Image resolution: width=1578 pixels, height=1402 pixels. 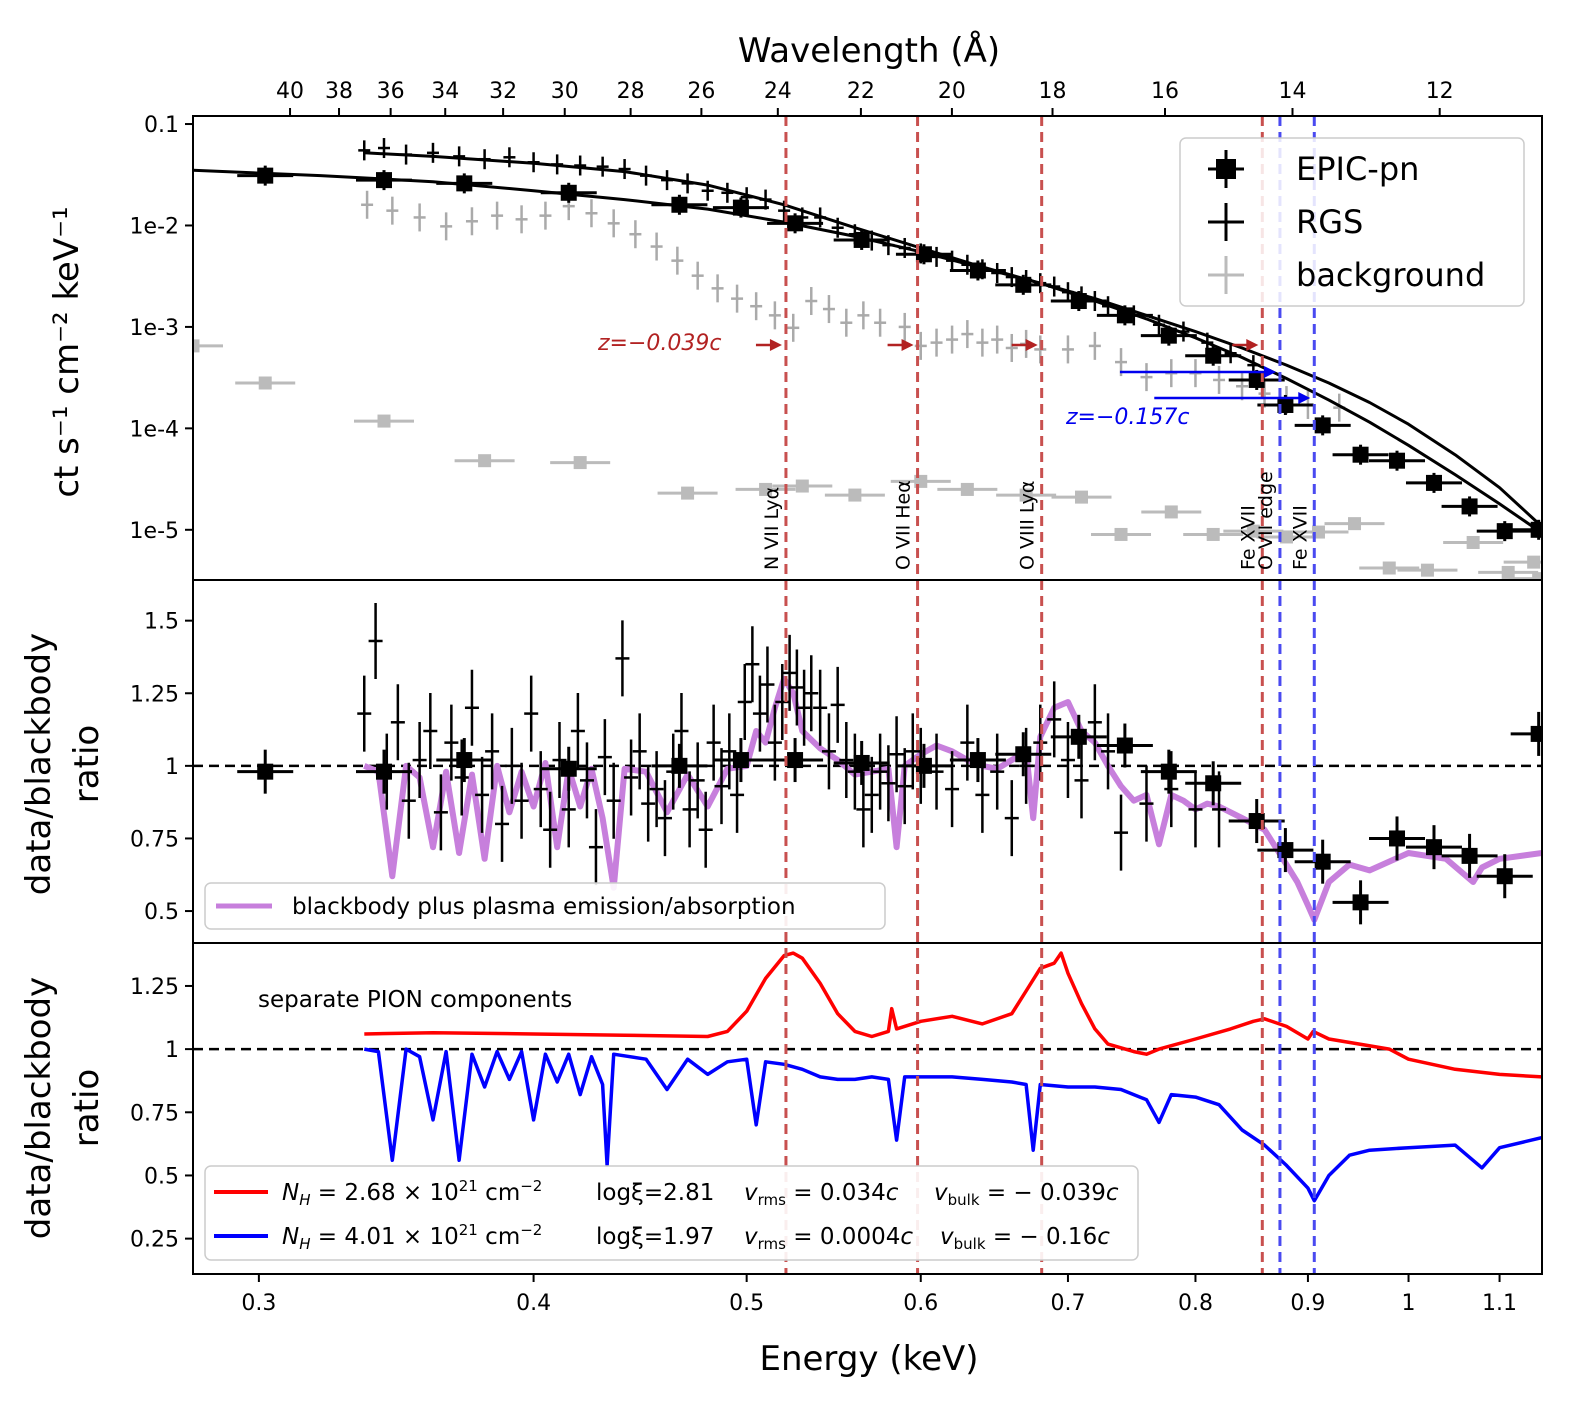 I want to click on epic-point-2-marker, so click(x=464, y=183).